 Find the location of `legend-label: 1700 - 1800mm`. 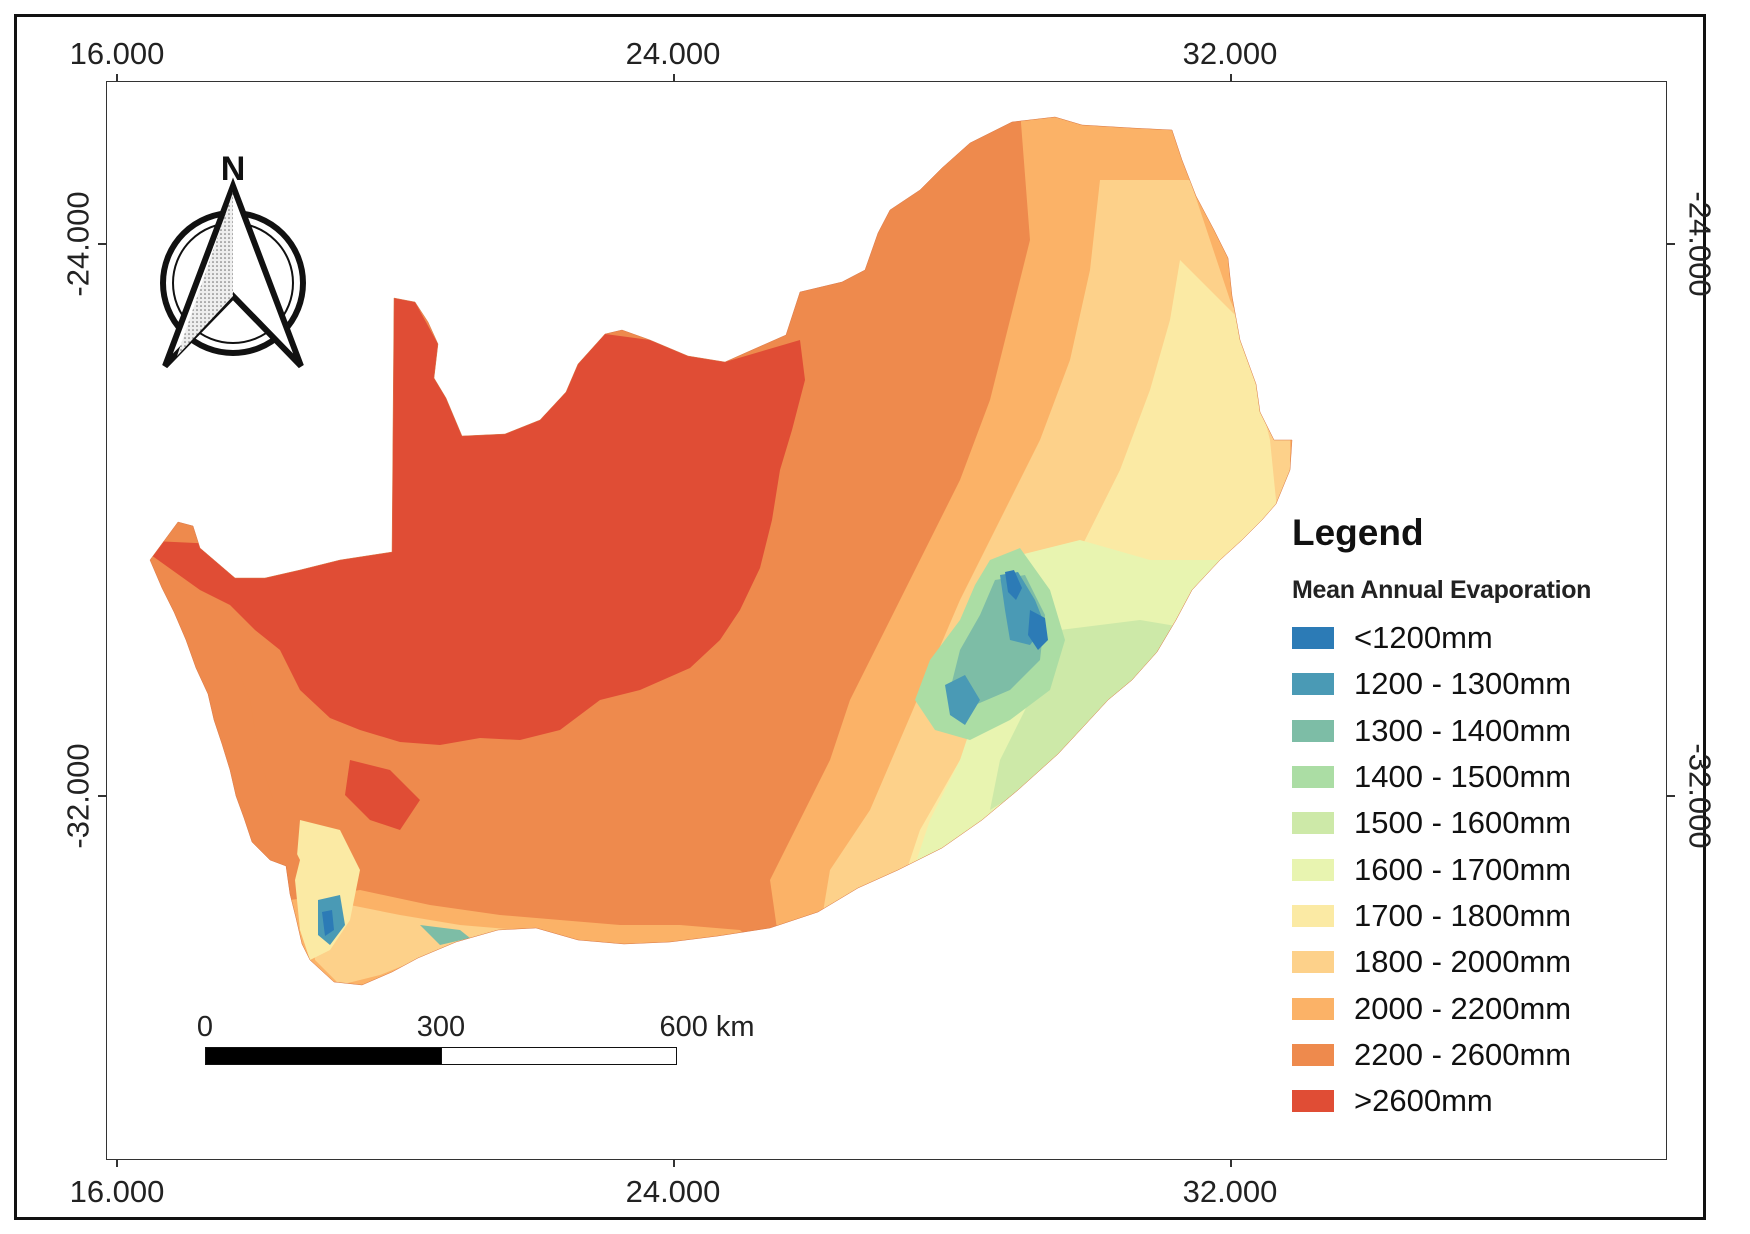

legend-label: 1700 - 1800mm is located at coordinates (1463, 915).